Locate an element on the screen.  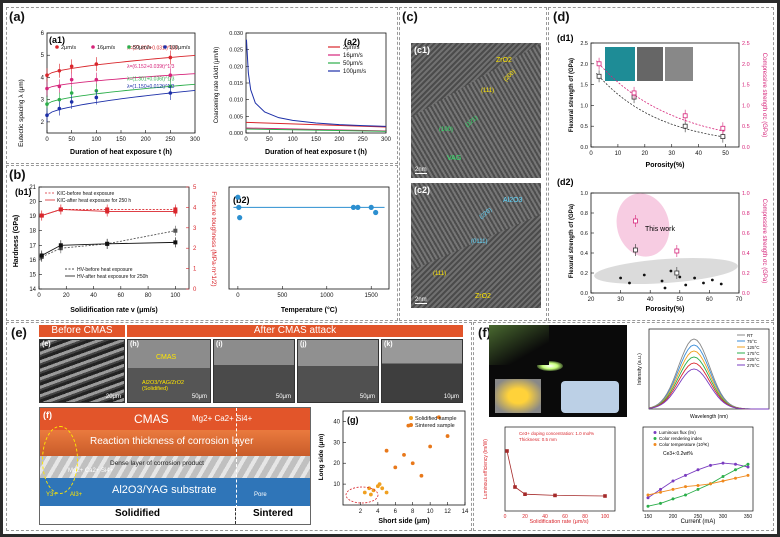
a1-legend-marker is located at coordinates (93, 47).